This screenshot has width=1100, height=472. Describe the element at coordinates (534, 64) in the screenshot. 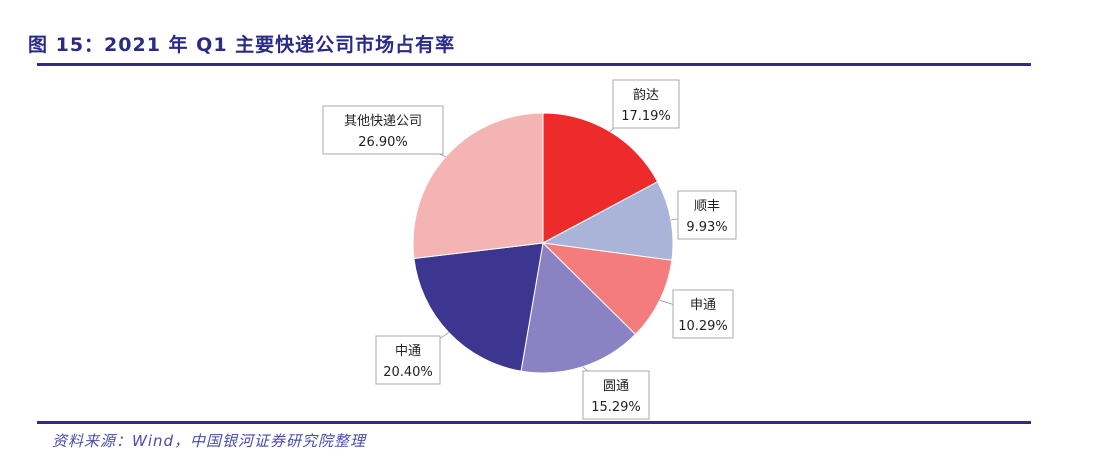

I see `title-rule` at that location.